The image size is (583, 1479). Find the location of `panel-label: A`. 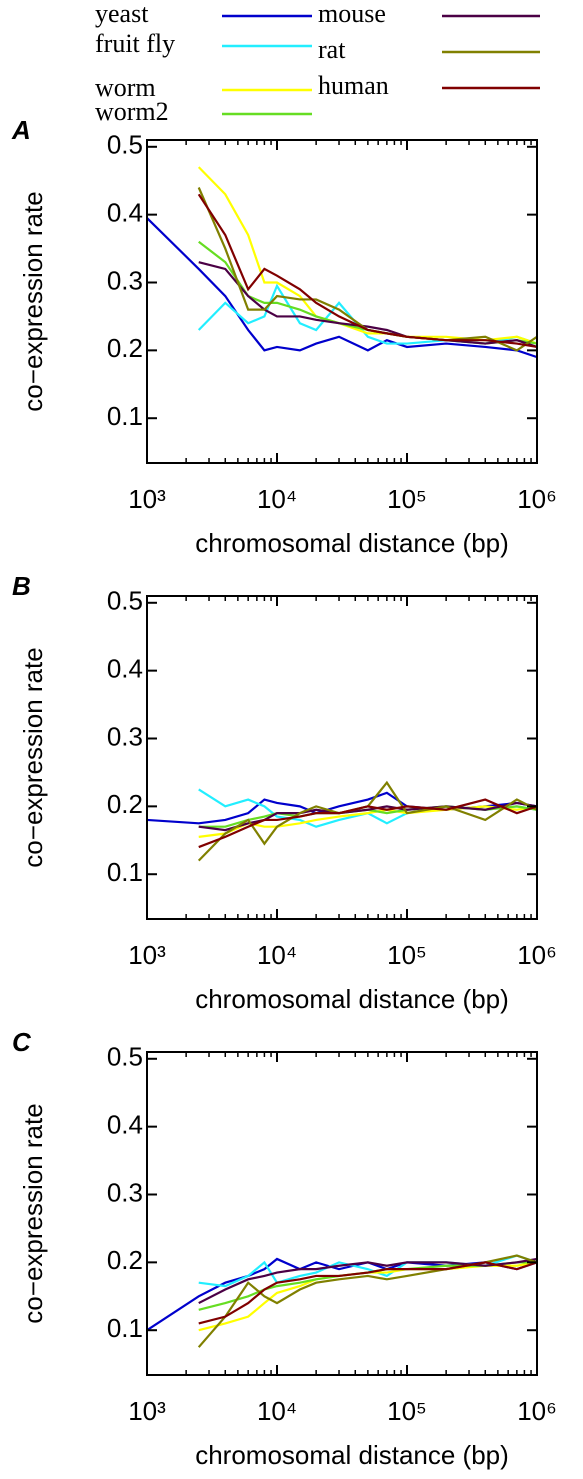

panel-label: A is located at coordinates (21, 130).